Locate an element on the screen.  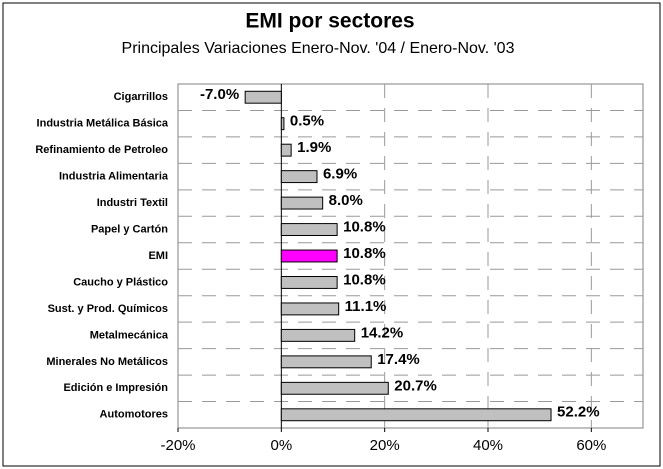
y-tick-label: Cigarrillos is located at coordinates (141, 97).